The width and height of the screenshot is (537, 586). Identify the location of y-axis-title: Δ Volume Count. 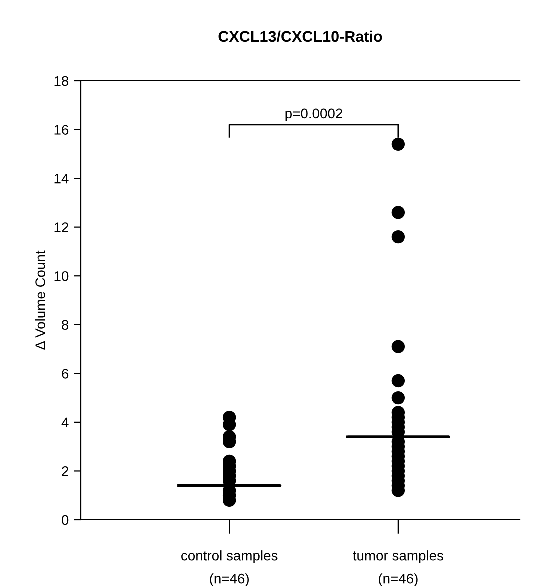
(40, 300).